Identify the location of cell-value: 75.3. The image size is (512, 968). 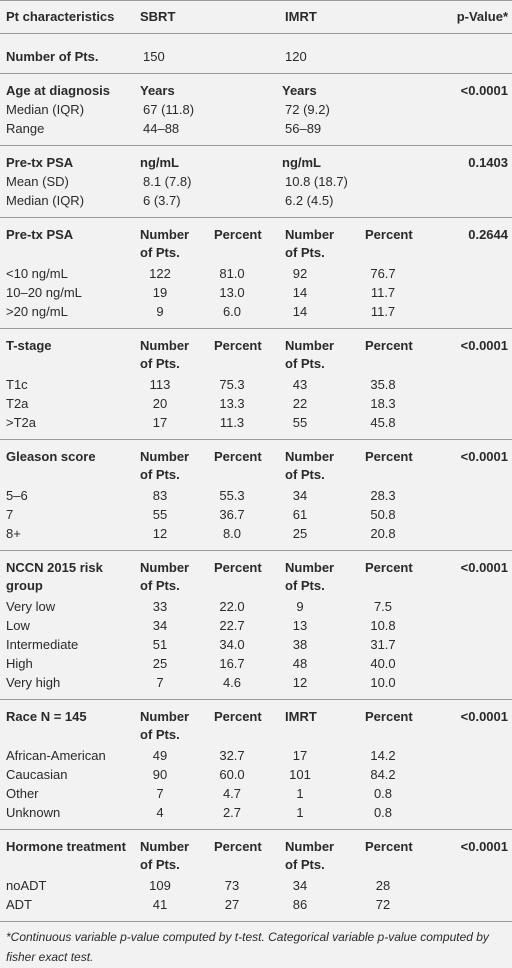
(232, 384).